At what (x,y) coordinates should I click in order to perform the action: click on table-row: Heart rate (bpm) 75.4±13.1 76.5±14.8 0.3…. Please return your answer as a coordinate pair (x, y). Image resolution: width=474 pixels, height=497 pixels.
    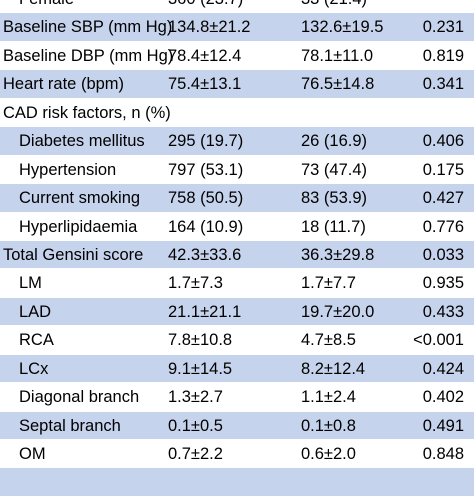
    Looking at the image, I should click on (237, 84).